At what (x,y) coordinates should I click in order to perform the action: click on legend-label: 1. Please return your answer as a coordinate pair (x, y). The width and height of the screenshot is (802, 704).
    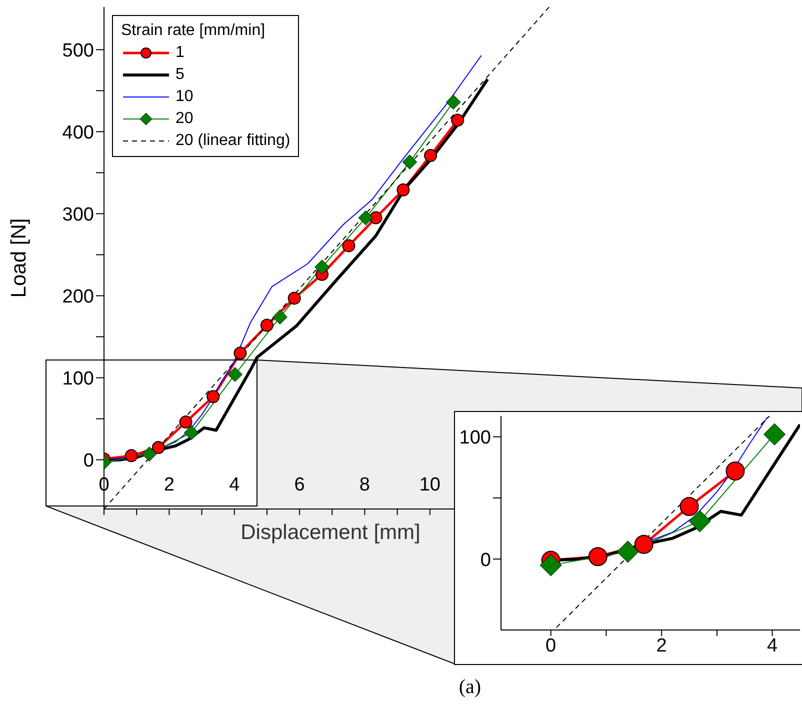
    Looking at the image, I should click on (180, 53).